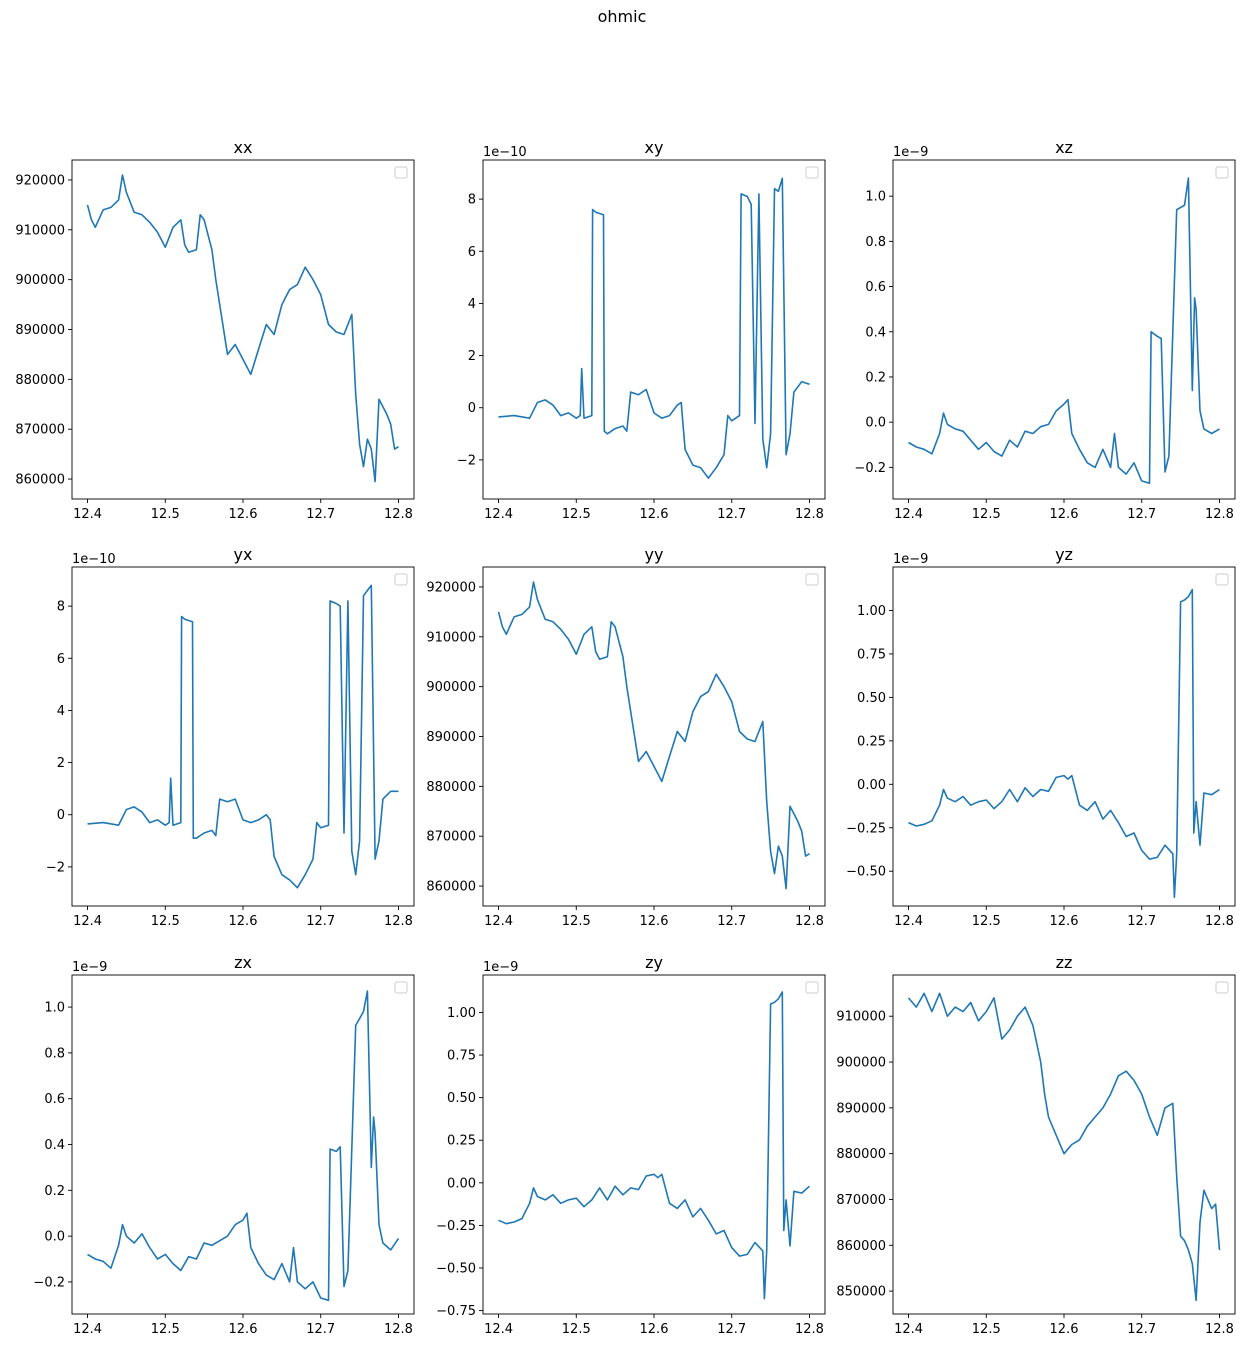  I want to click on subplot-title: xx, so click(243, 147).